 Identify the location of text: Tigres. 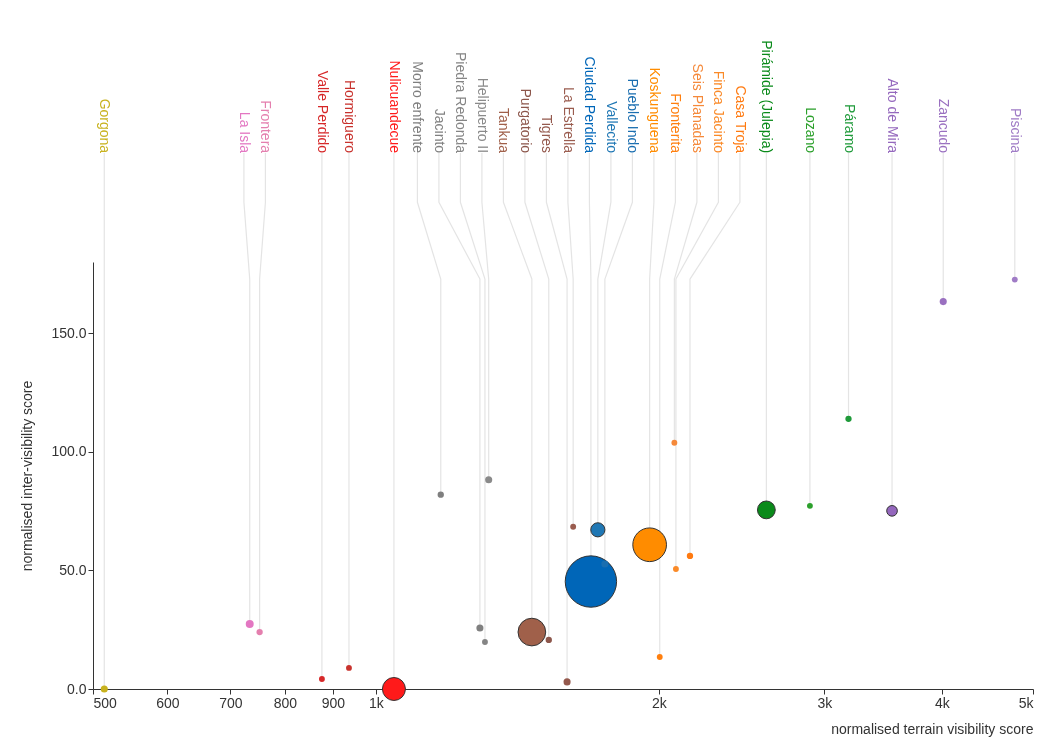
(547, 134).